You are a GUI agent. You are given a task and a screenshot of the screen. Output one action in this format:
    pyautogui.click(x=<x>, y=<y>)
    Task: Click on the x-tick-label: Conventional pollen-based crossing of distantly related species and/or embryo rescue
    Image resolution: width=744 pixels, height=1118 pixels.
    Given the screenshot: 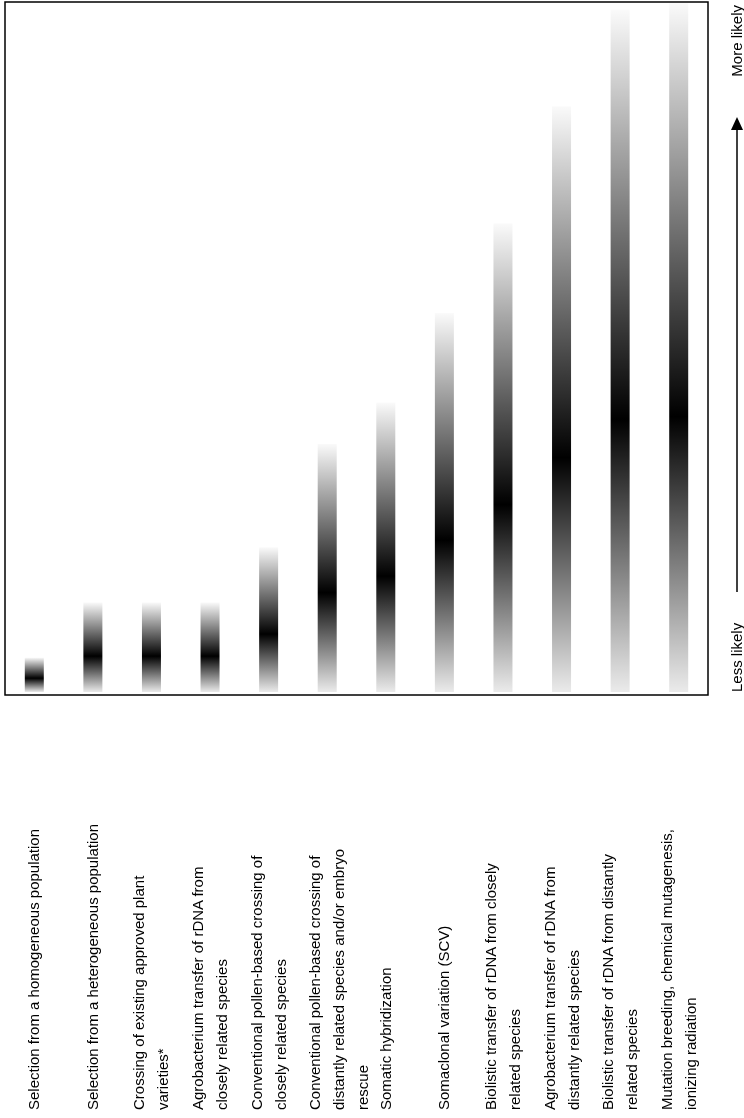 What is the action you would take?
    pyautogui.click(x=339, y=979)
    